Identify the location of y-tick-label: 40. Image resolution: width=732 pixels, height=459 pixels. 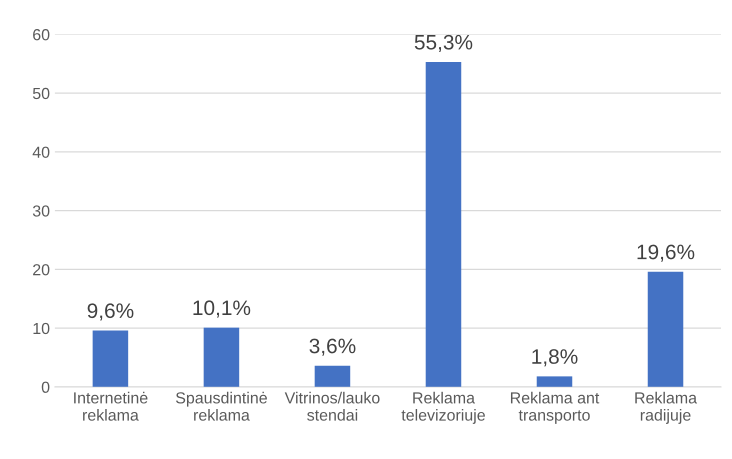
(41, 152).